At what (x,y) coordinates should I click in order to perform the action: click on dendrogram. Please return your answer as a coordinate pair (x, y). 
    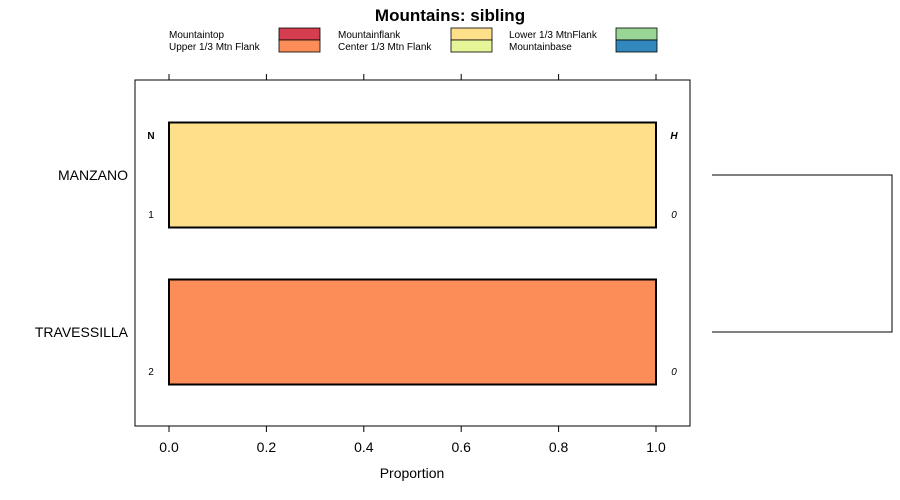
    Looking at the image, I should click on (802, 253).